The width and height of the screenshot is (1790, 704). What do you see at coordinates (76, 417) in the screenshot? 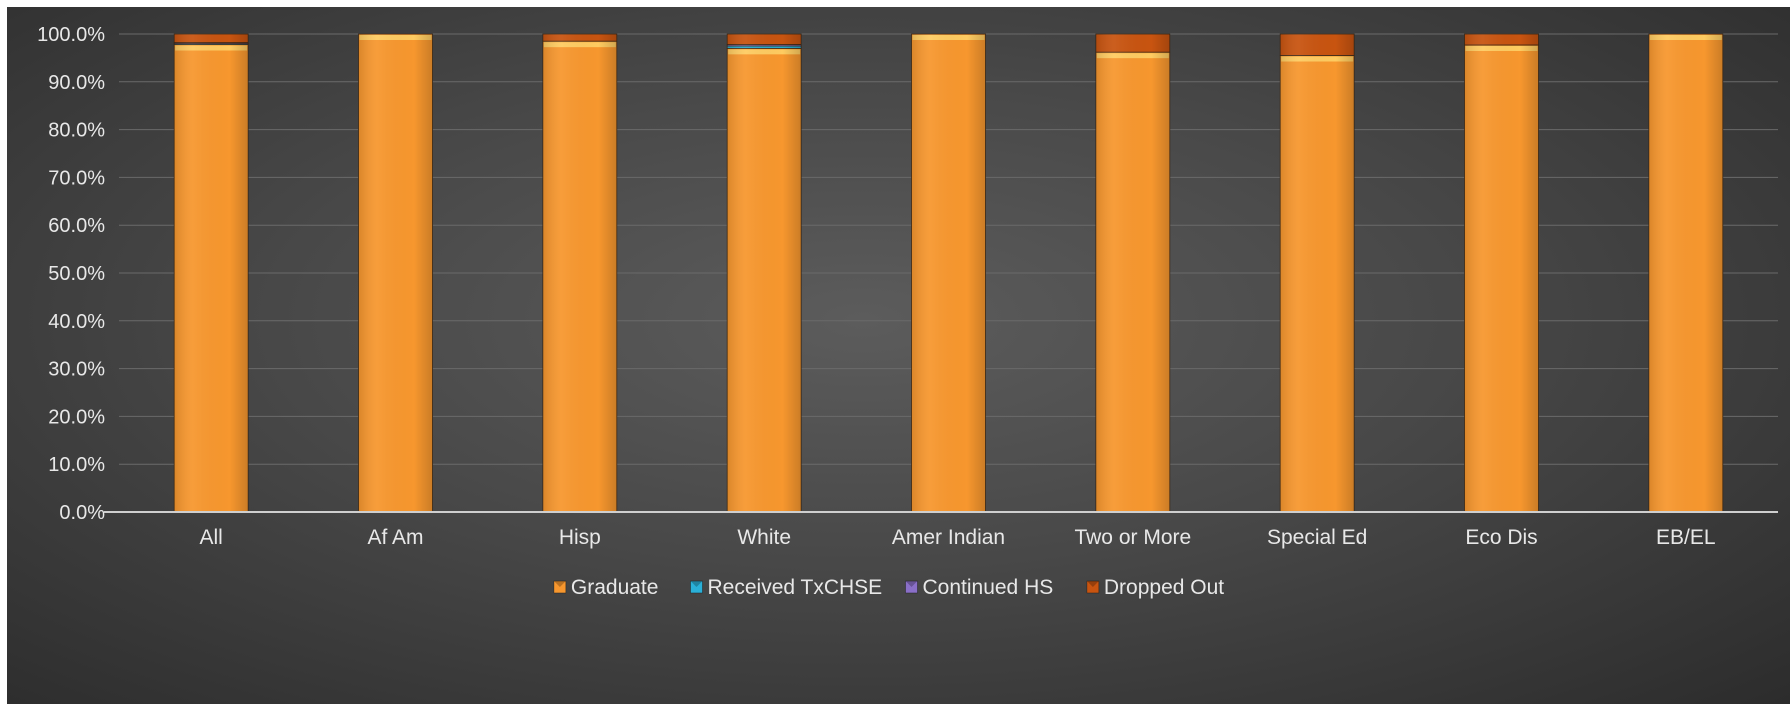
I see `y-tick-label: 20.0%` at bounding box center [76, 417].